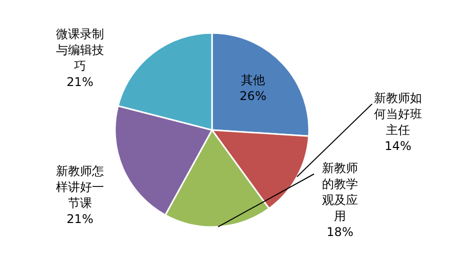 The width and height of the screenshot is (450, 266). I want to click on slice-label: 新教师如何当好班主任, so click(398, 114).